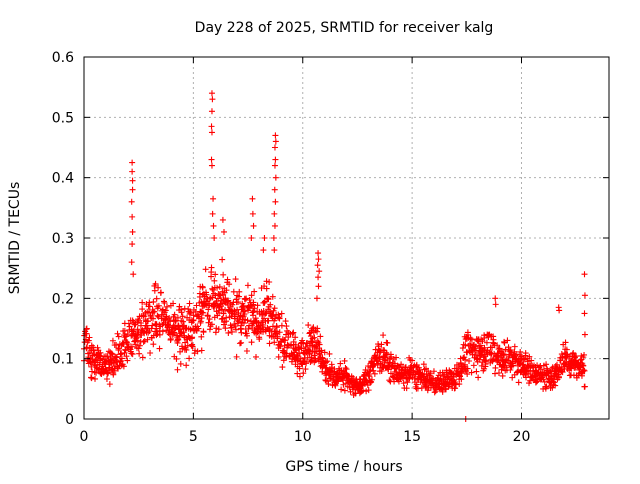  Describe the element at coordinates (84, 437) in the screenshot. I see `x-tick-label: 0` at that location.